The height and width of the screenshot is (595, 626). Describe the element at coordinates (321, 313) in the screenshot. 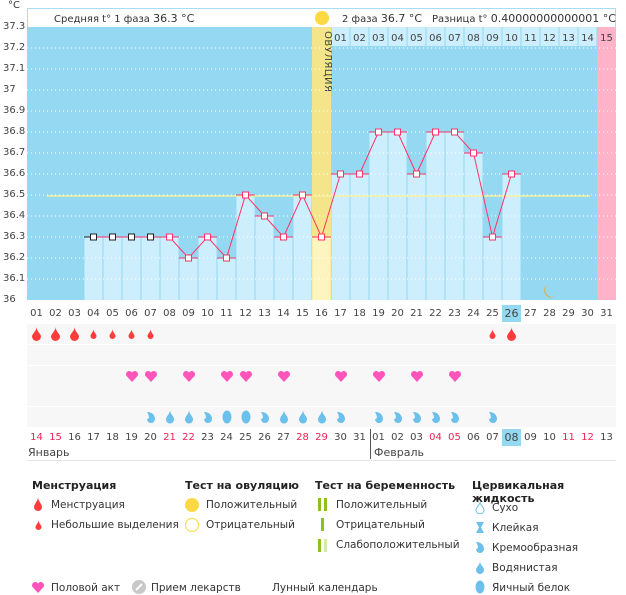

I see `cycle-day-label: 16` at that location.